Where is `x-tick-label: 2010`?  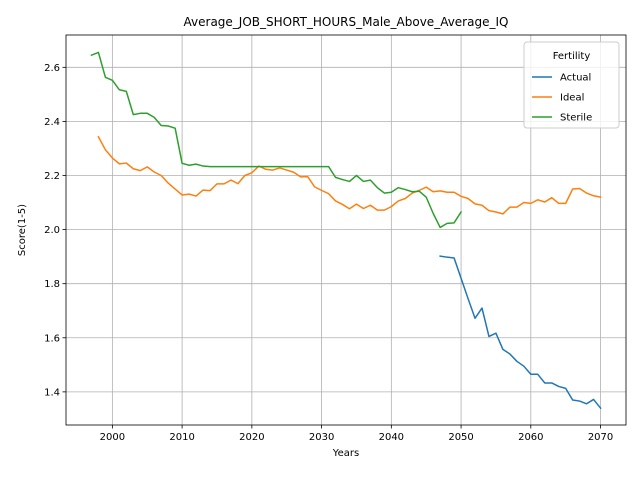
x-tick-label: 2010 is located at coordinates (181, 437).